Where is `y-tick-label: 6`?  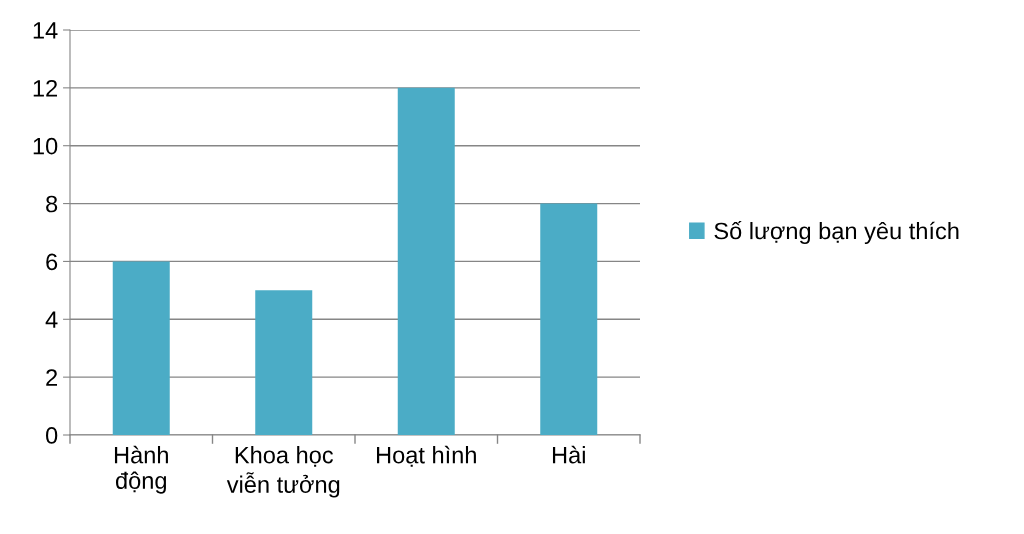
y-tick-label: 6 is located at coordinates (52, 262).